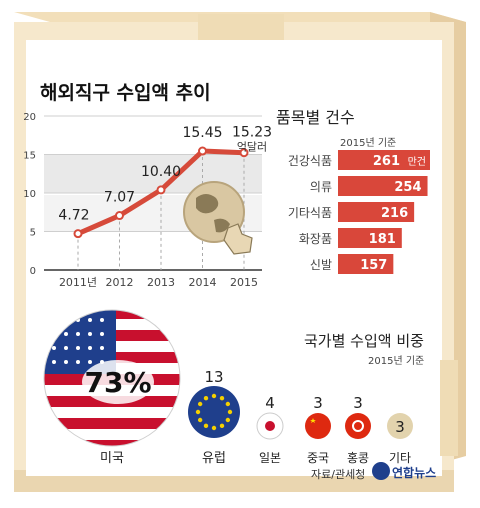 The width and height of the screenshot is (480, 508). Describe the element at coordinates (112, 458) in the screenshot. I see `us-name-label: 미국` at that location.